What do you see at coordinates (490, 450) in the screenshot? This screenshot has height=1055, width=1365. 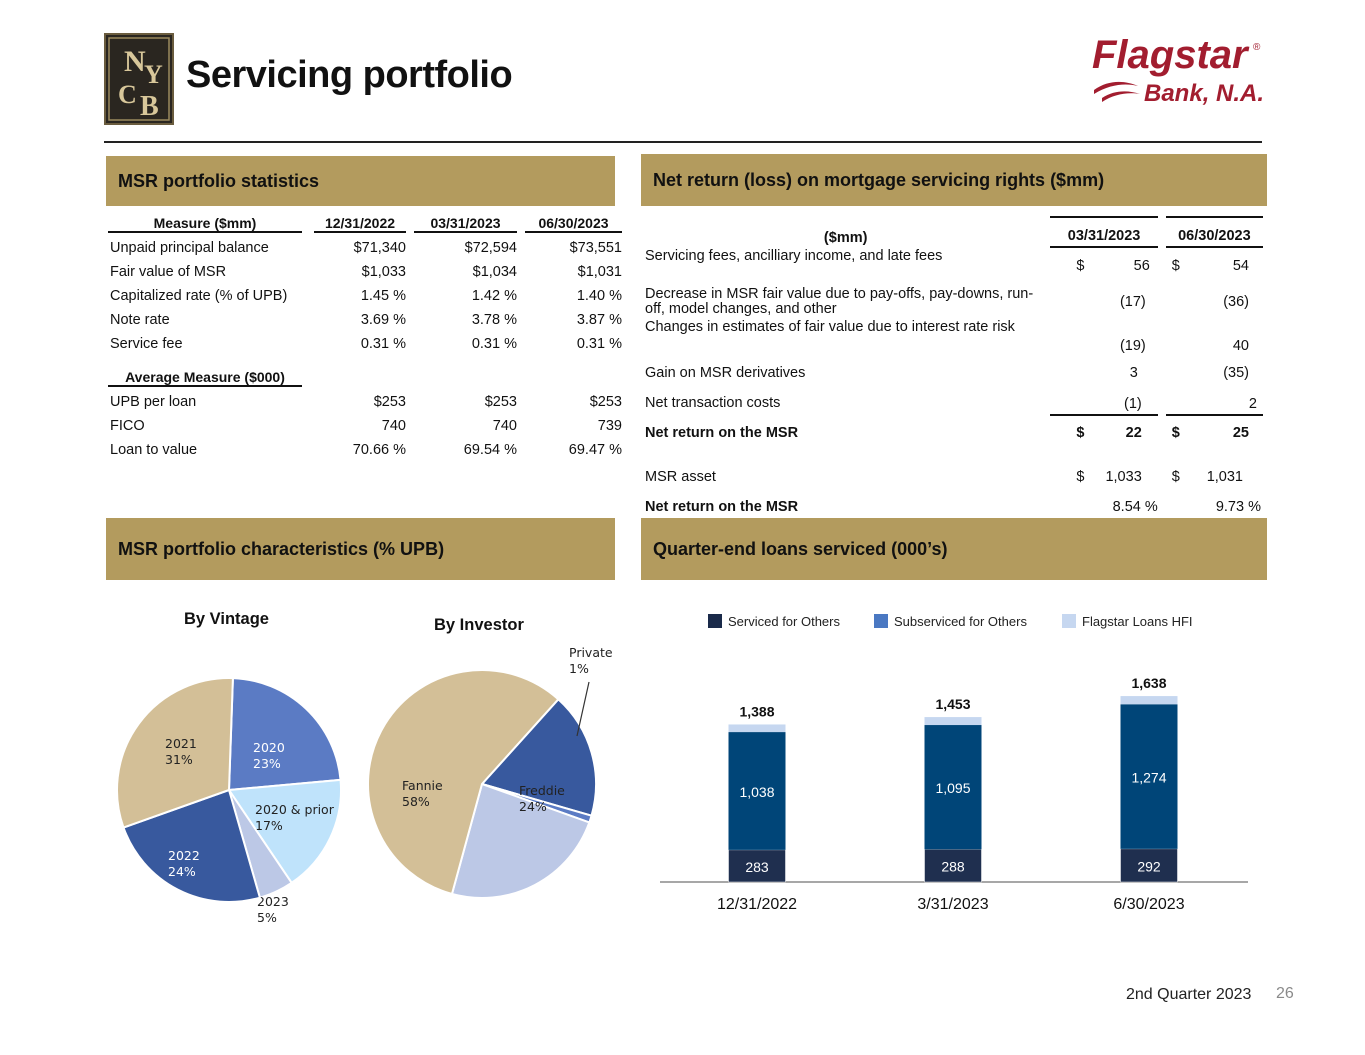 I see `cell-value: 69.54 %` at bounding box center [490, 450].